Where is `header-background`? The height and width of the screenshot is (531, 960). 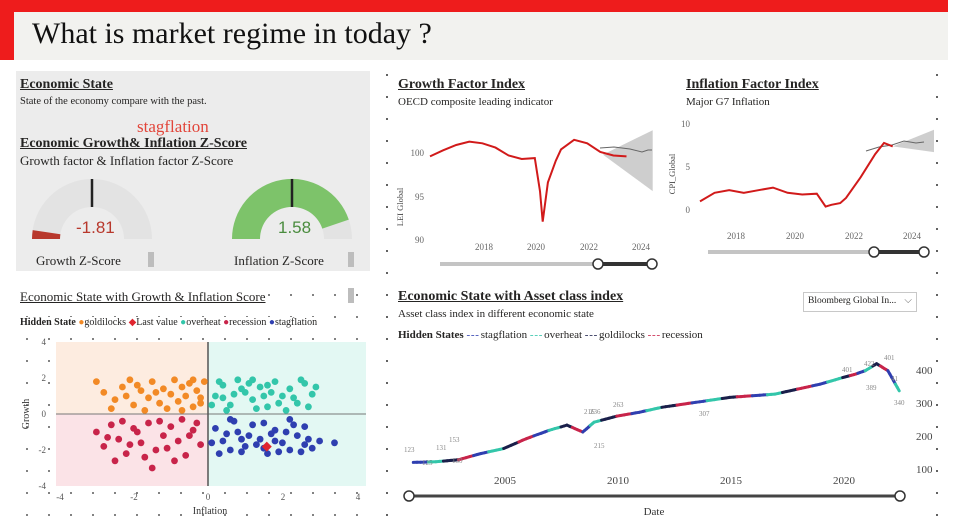
header-background is located at coordinates (481, 36).